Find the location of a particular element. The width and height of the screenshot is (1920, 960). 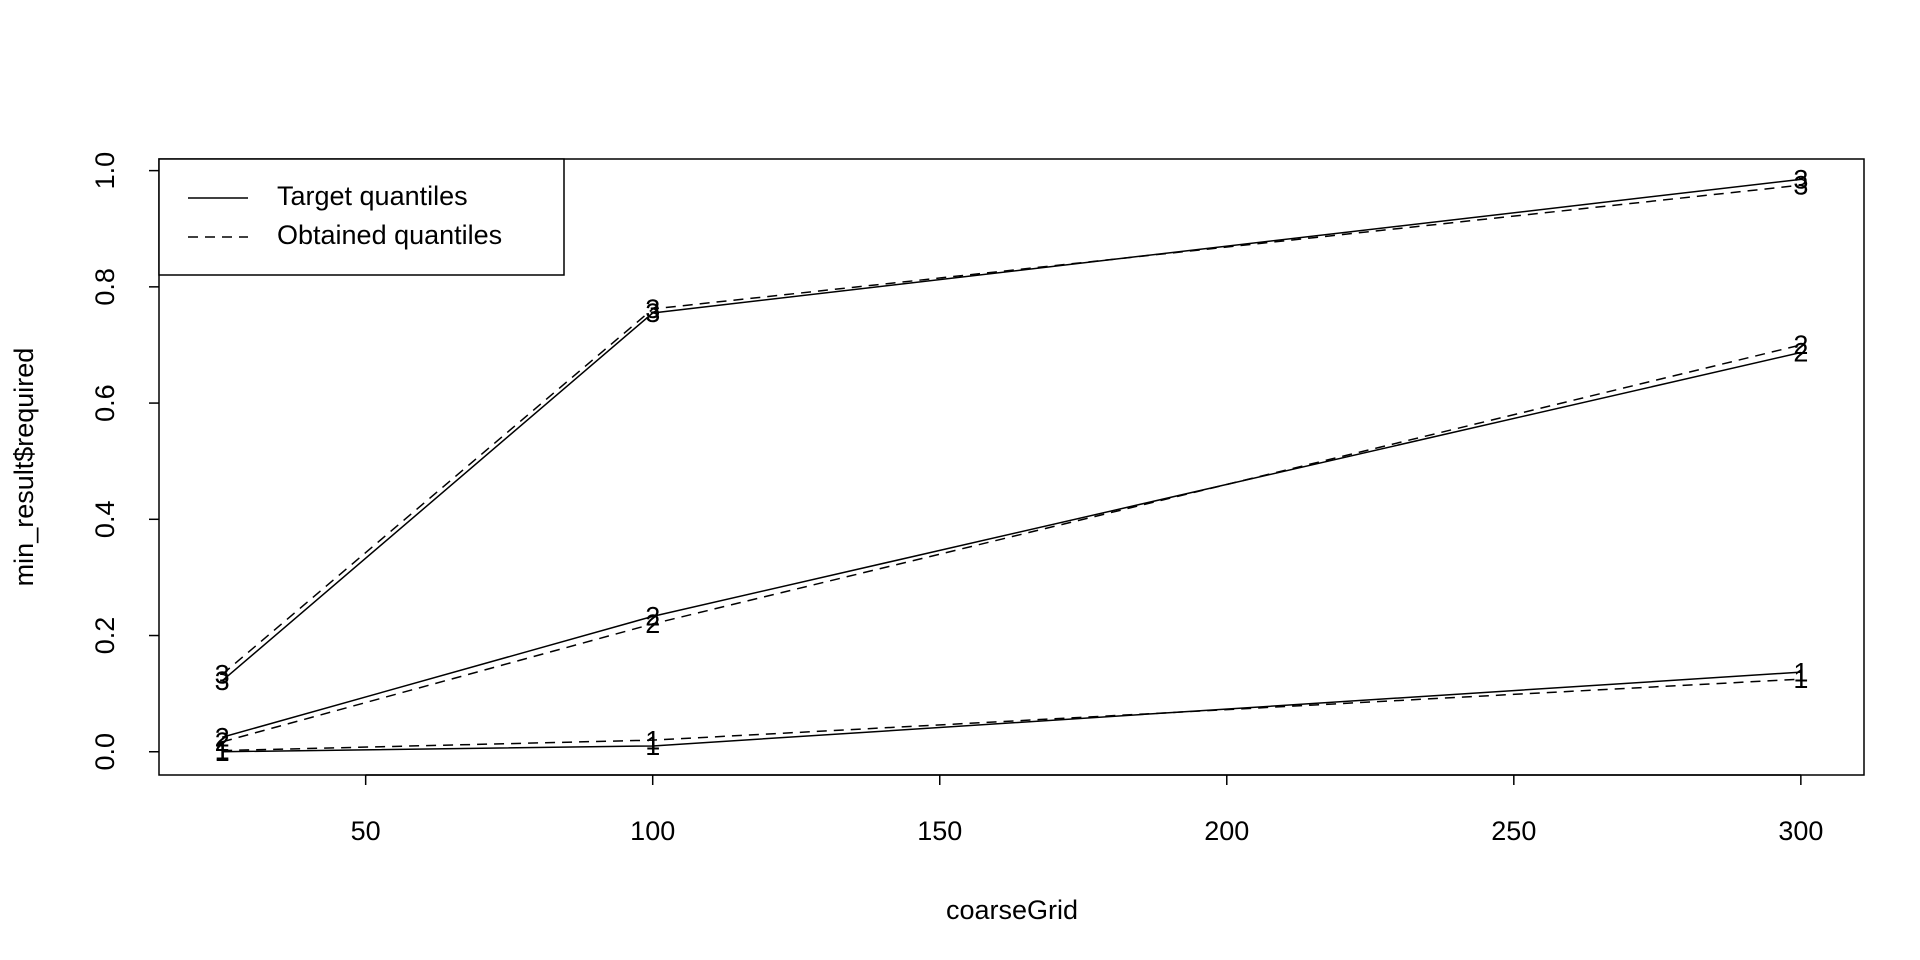

x-axis-label: coarseGrid is located at coordinates (1012, 910).